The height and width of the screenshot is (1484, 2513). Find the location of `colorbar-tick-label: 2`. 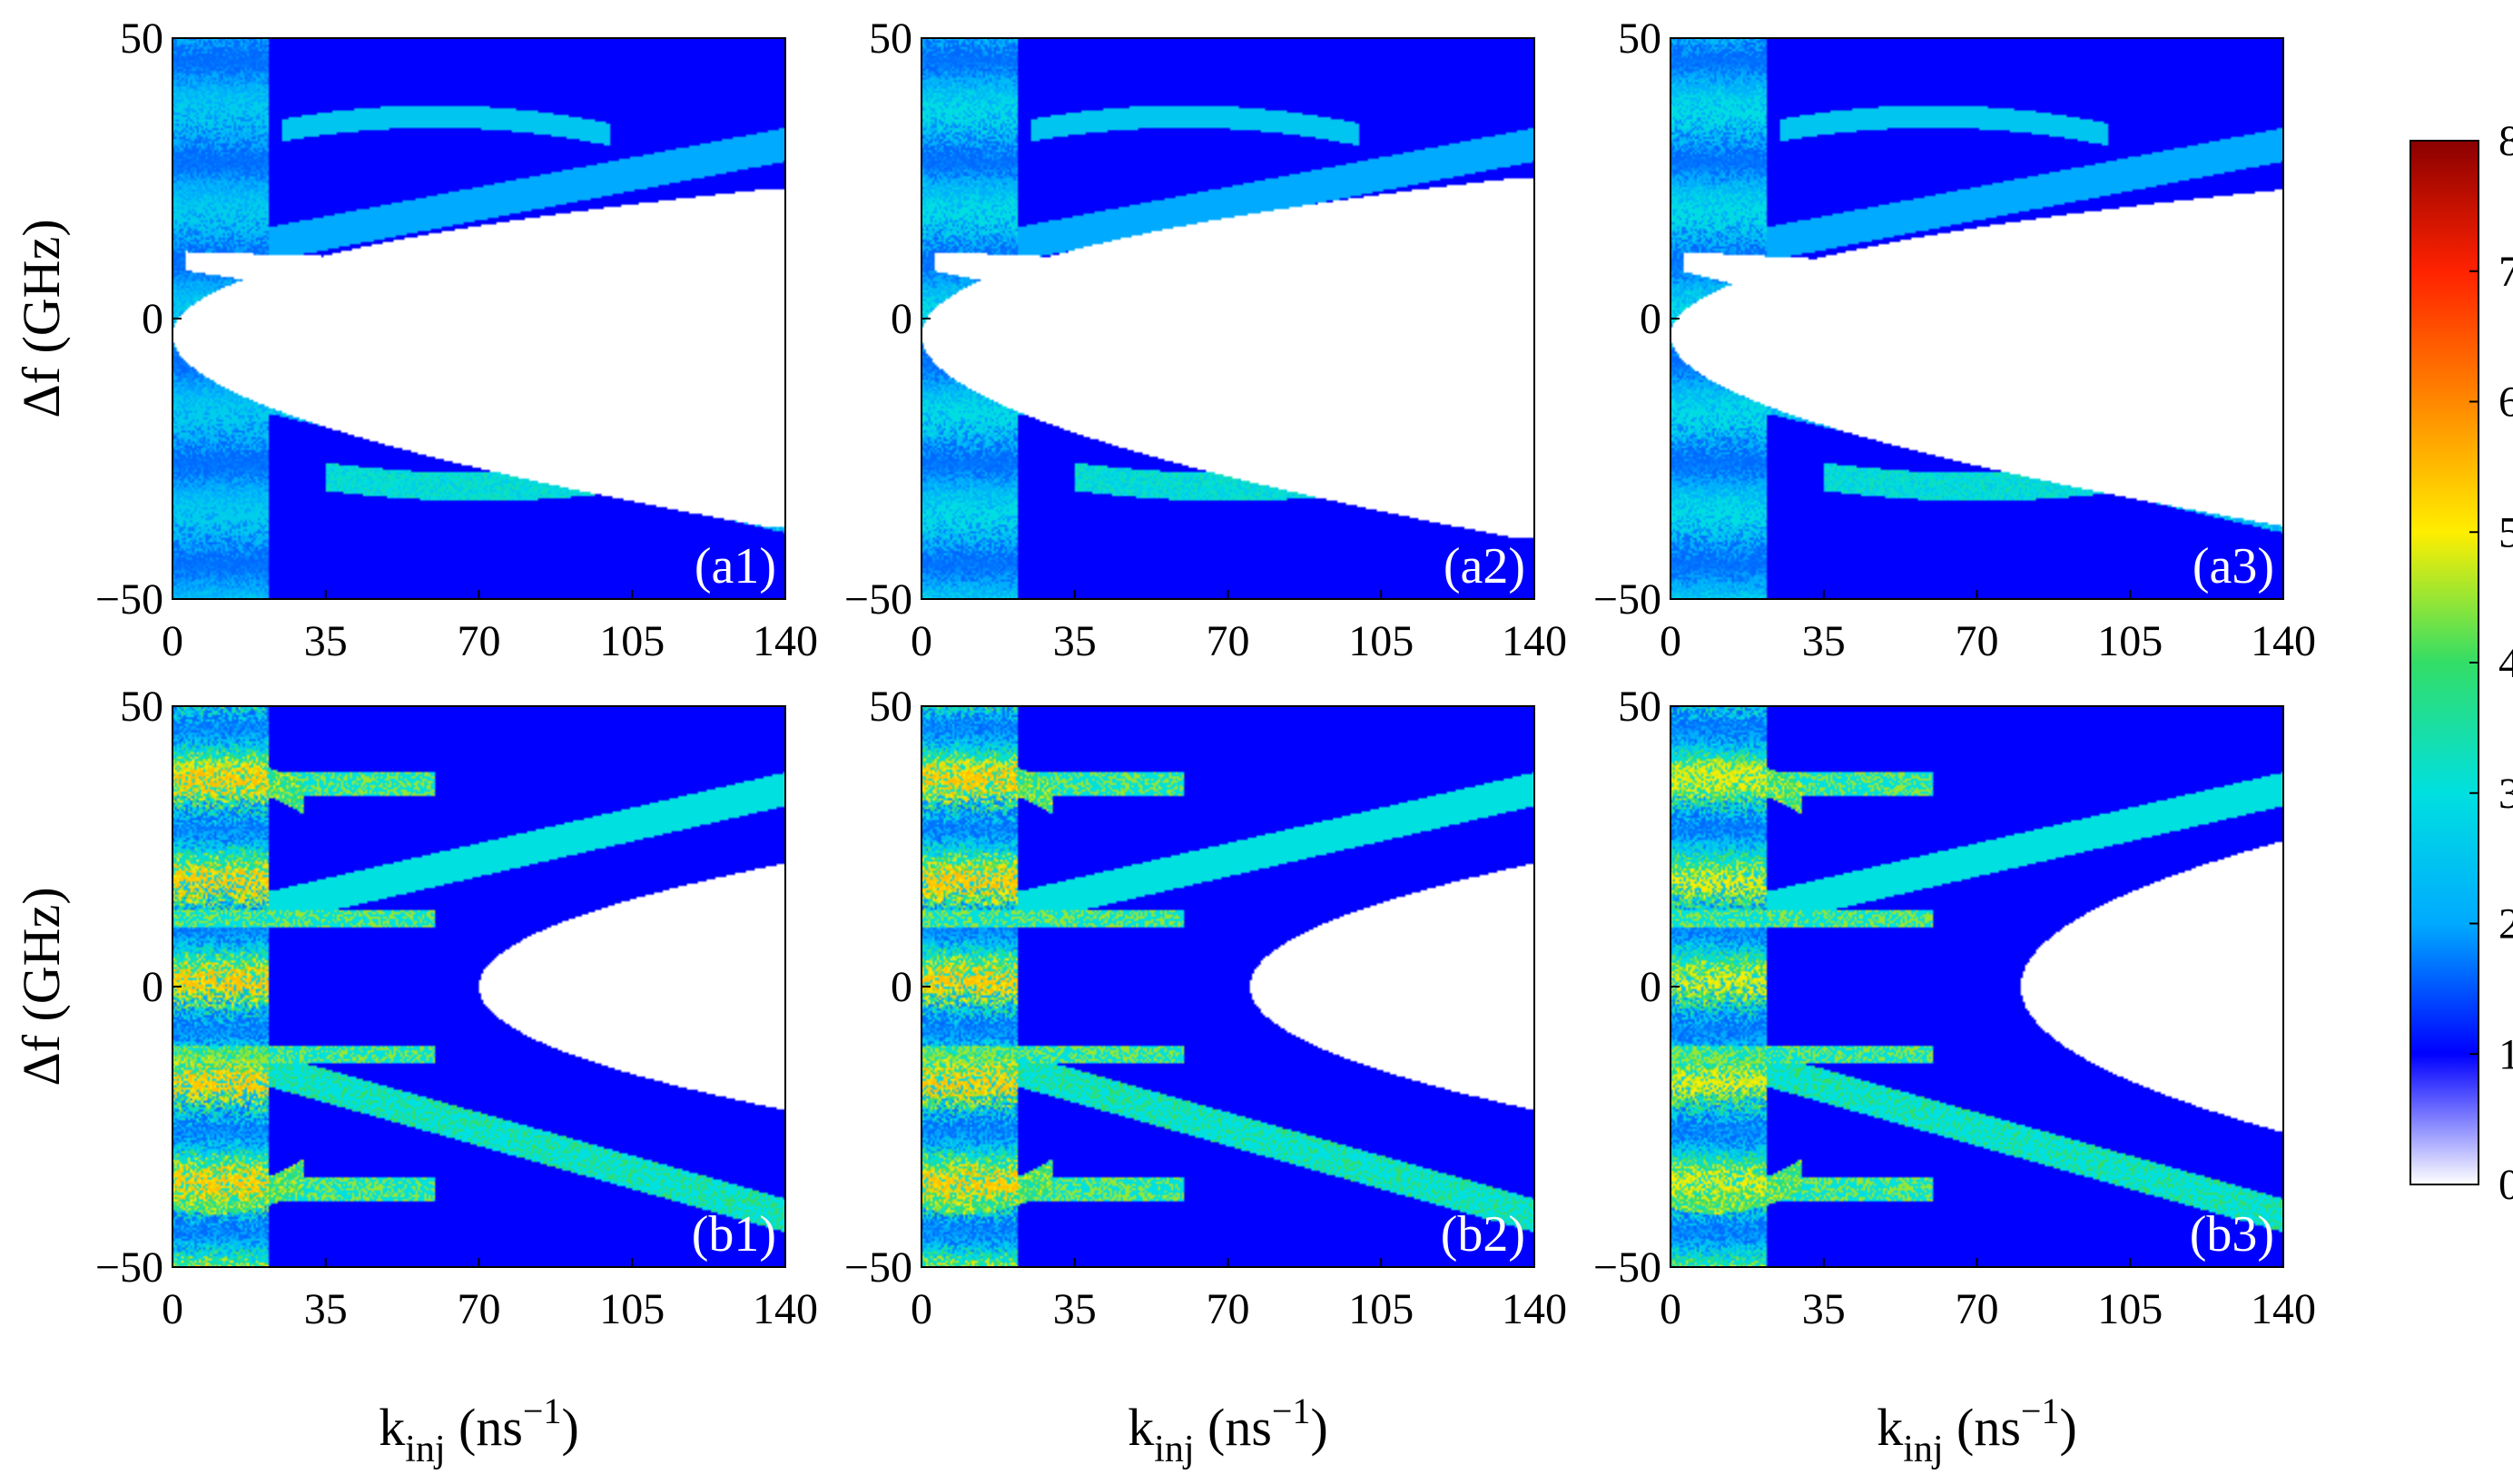

colorbar-tick-label: 2 is located at coordinates (2505, 924).